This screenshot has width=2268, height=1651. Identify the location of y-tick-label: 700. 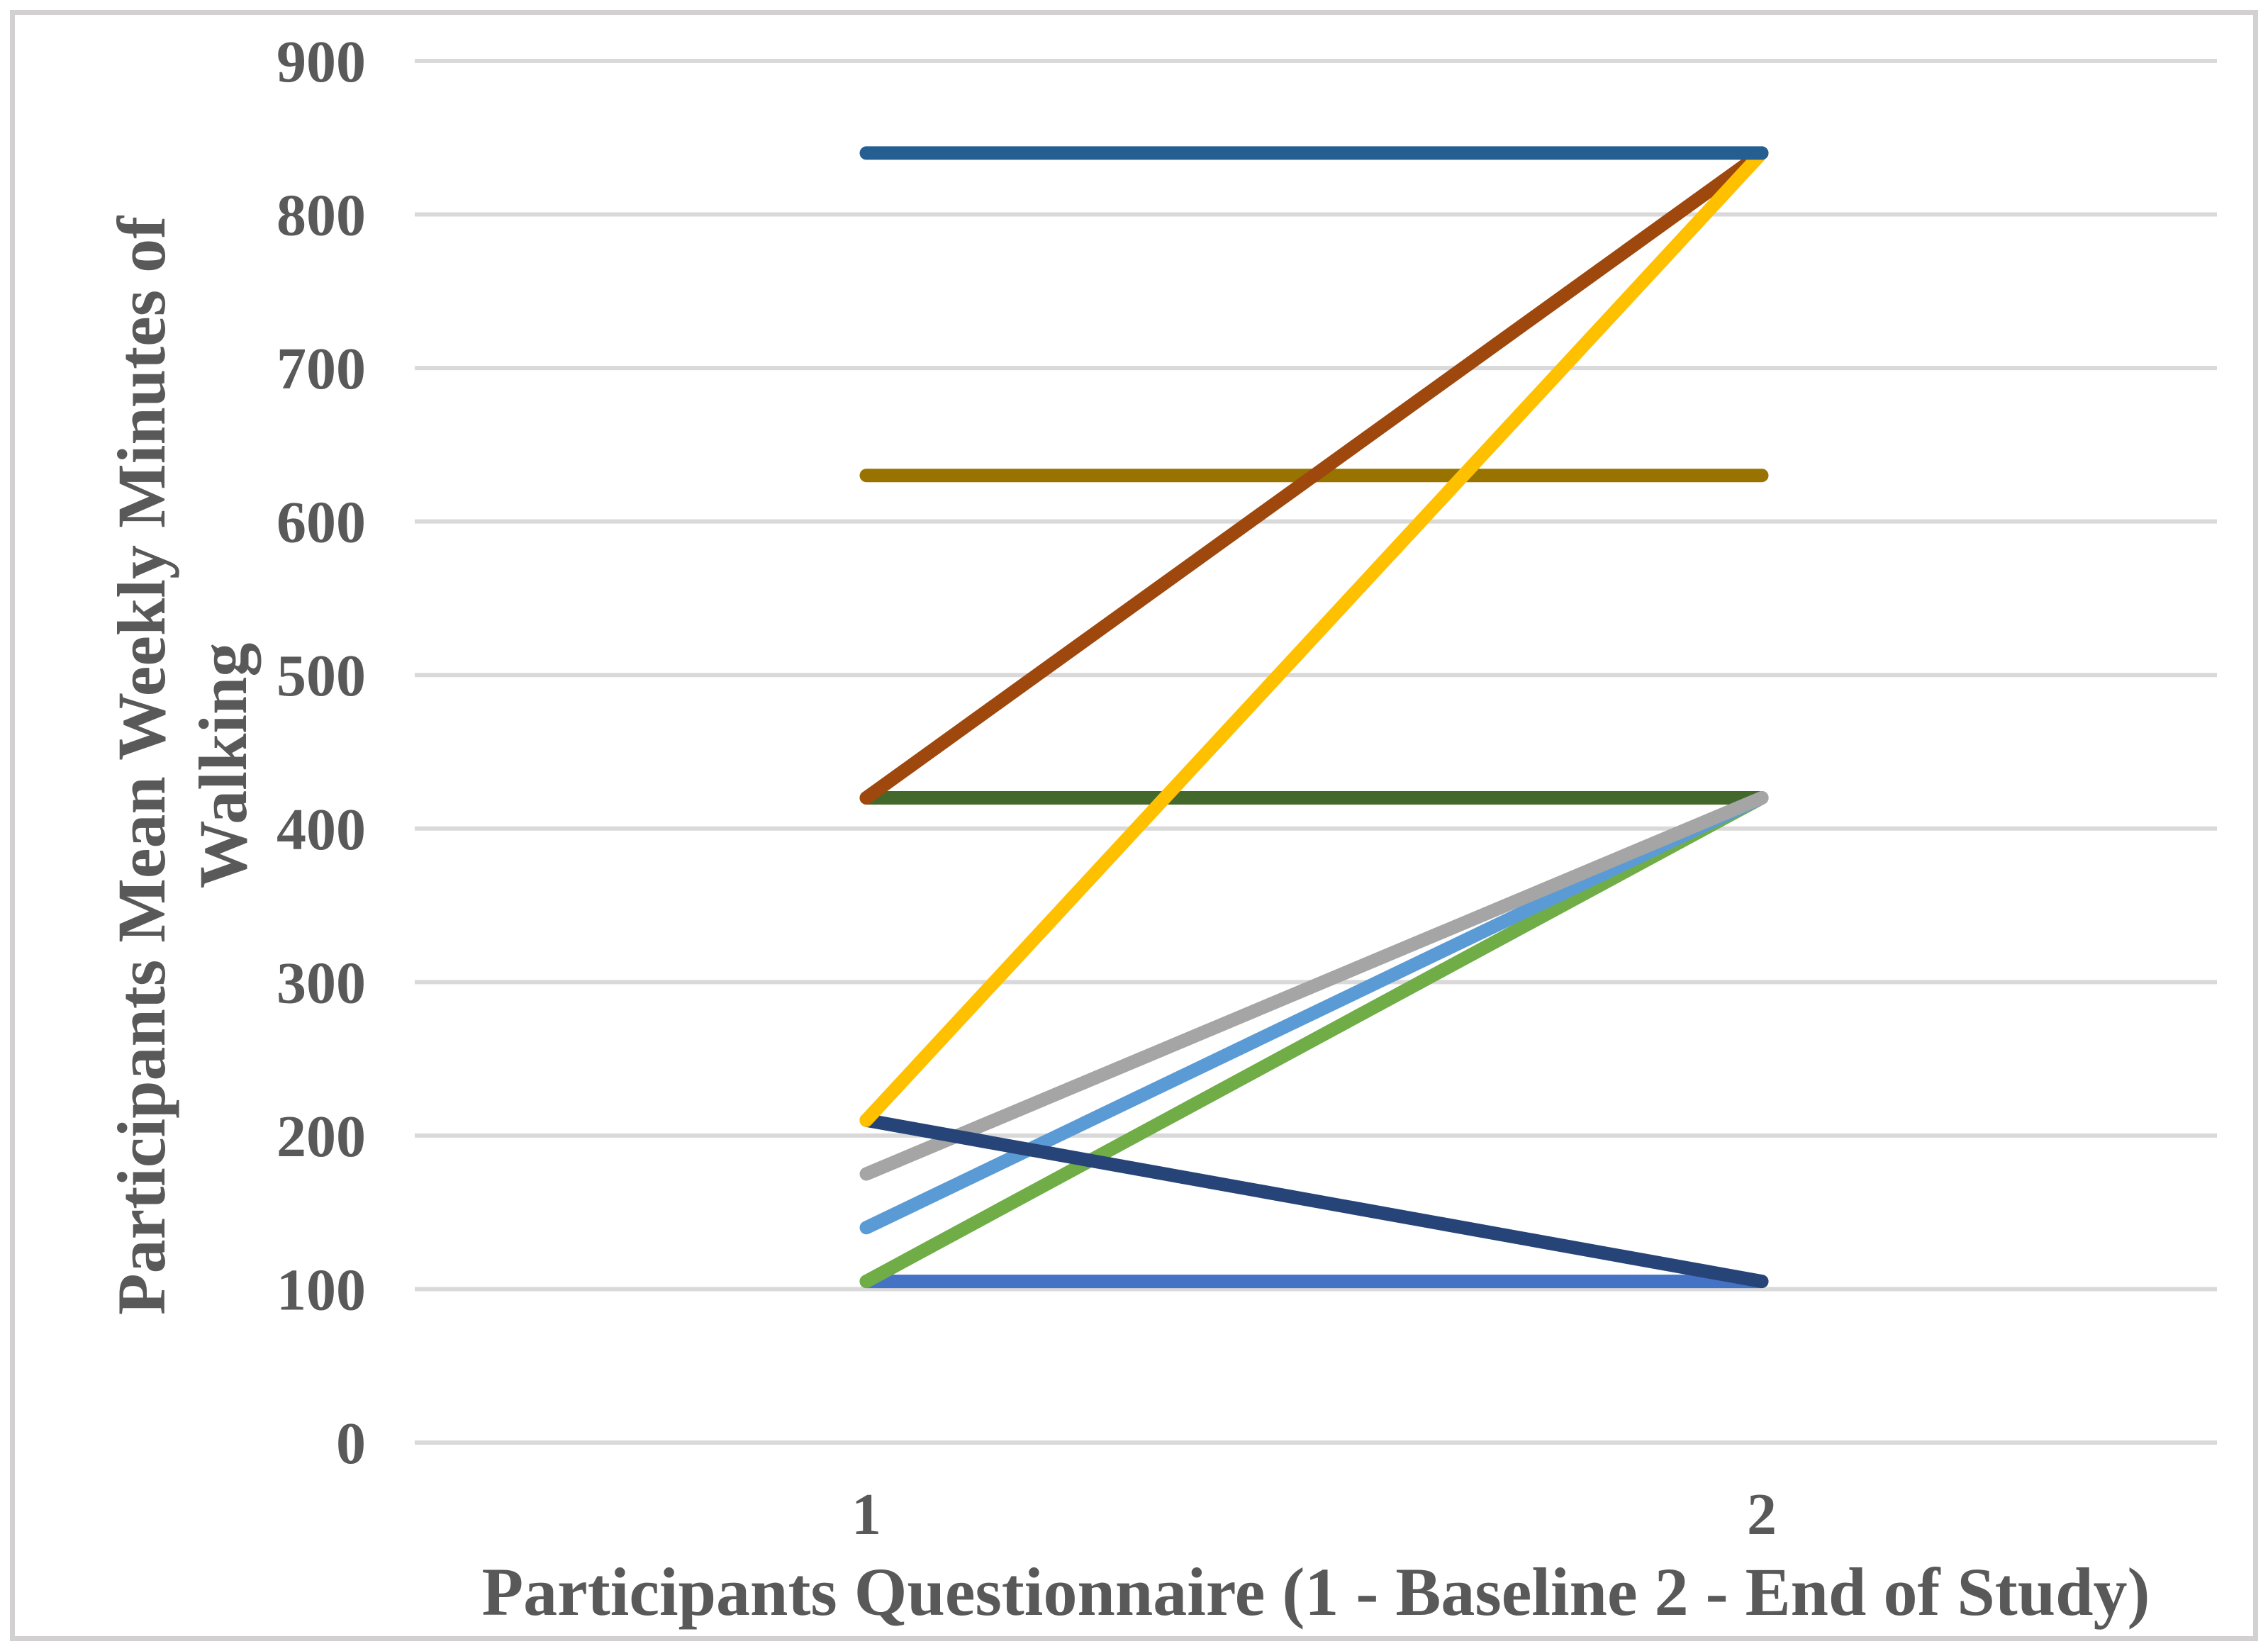
(321, 369).